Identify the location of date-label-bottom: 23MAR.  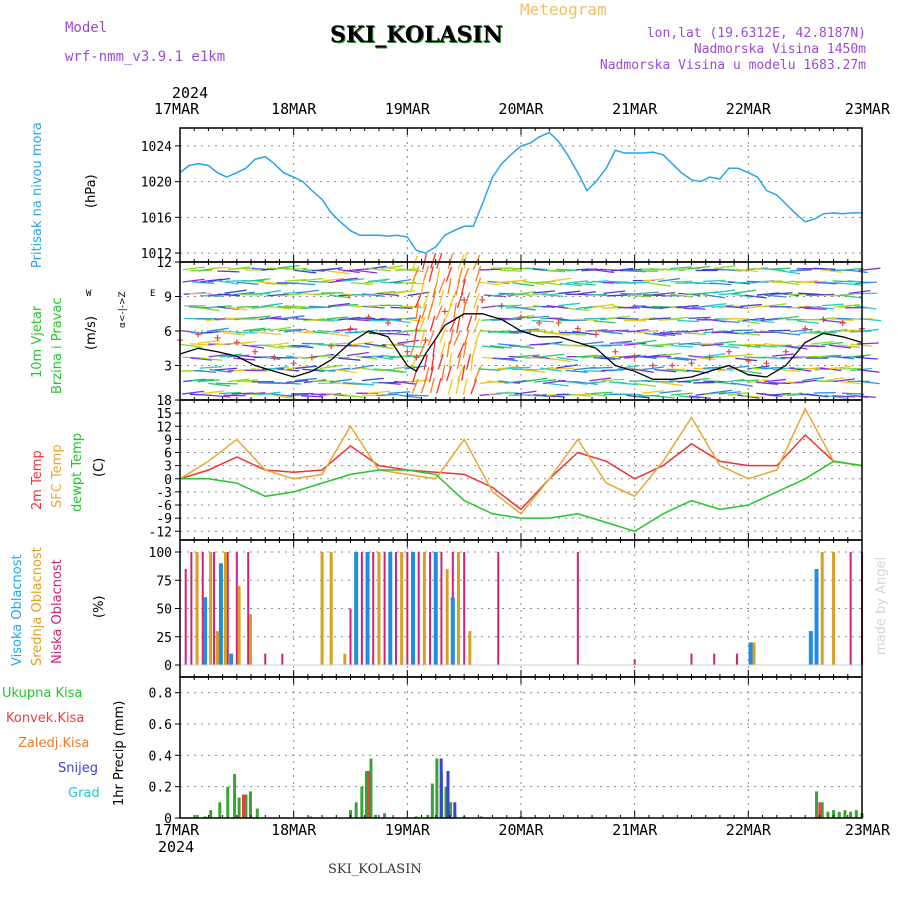
(868, 830).